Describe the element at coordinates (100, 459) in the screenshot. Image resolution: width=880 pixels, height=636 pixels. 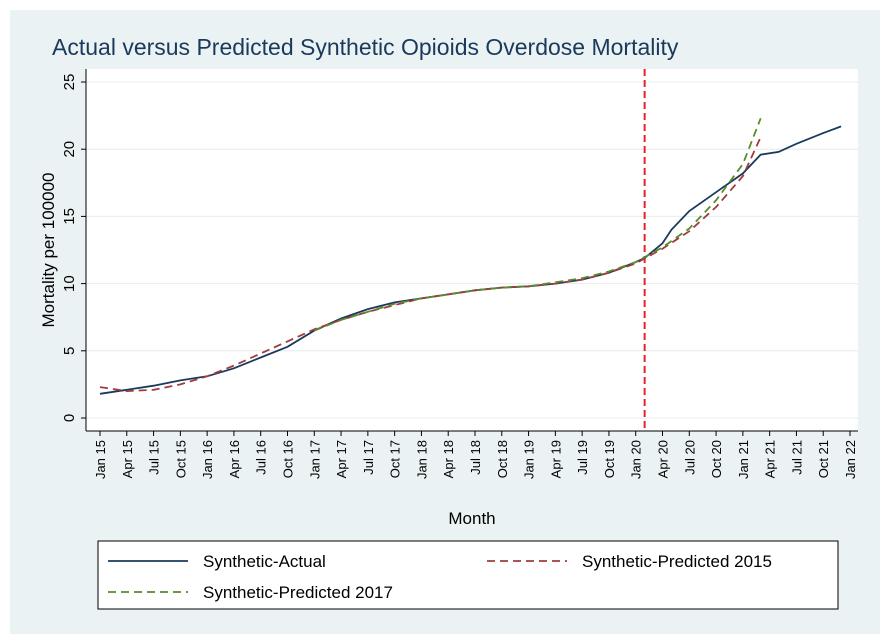
I see `x-tick-label: Jan 15` at that location.